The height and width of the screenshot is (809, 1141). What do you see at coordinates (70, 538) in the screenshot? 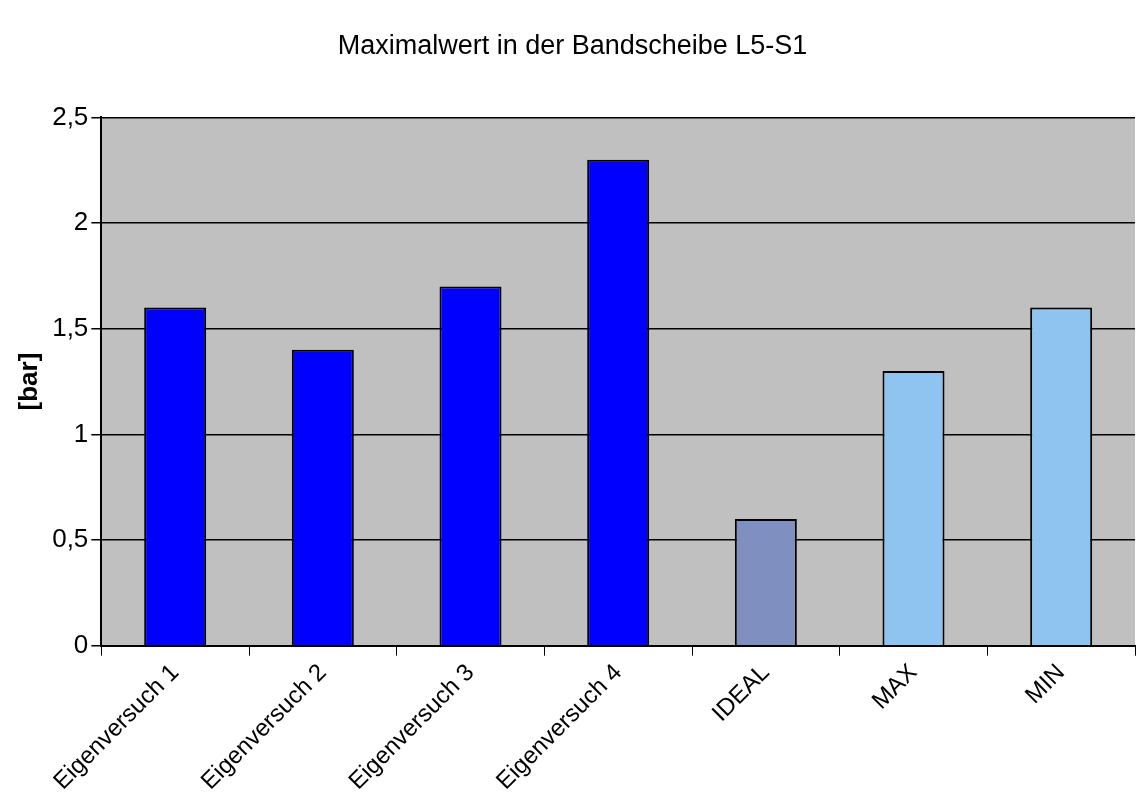
I see `y-tick-label: 0,5` at bounding box center [70, 538].